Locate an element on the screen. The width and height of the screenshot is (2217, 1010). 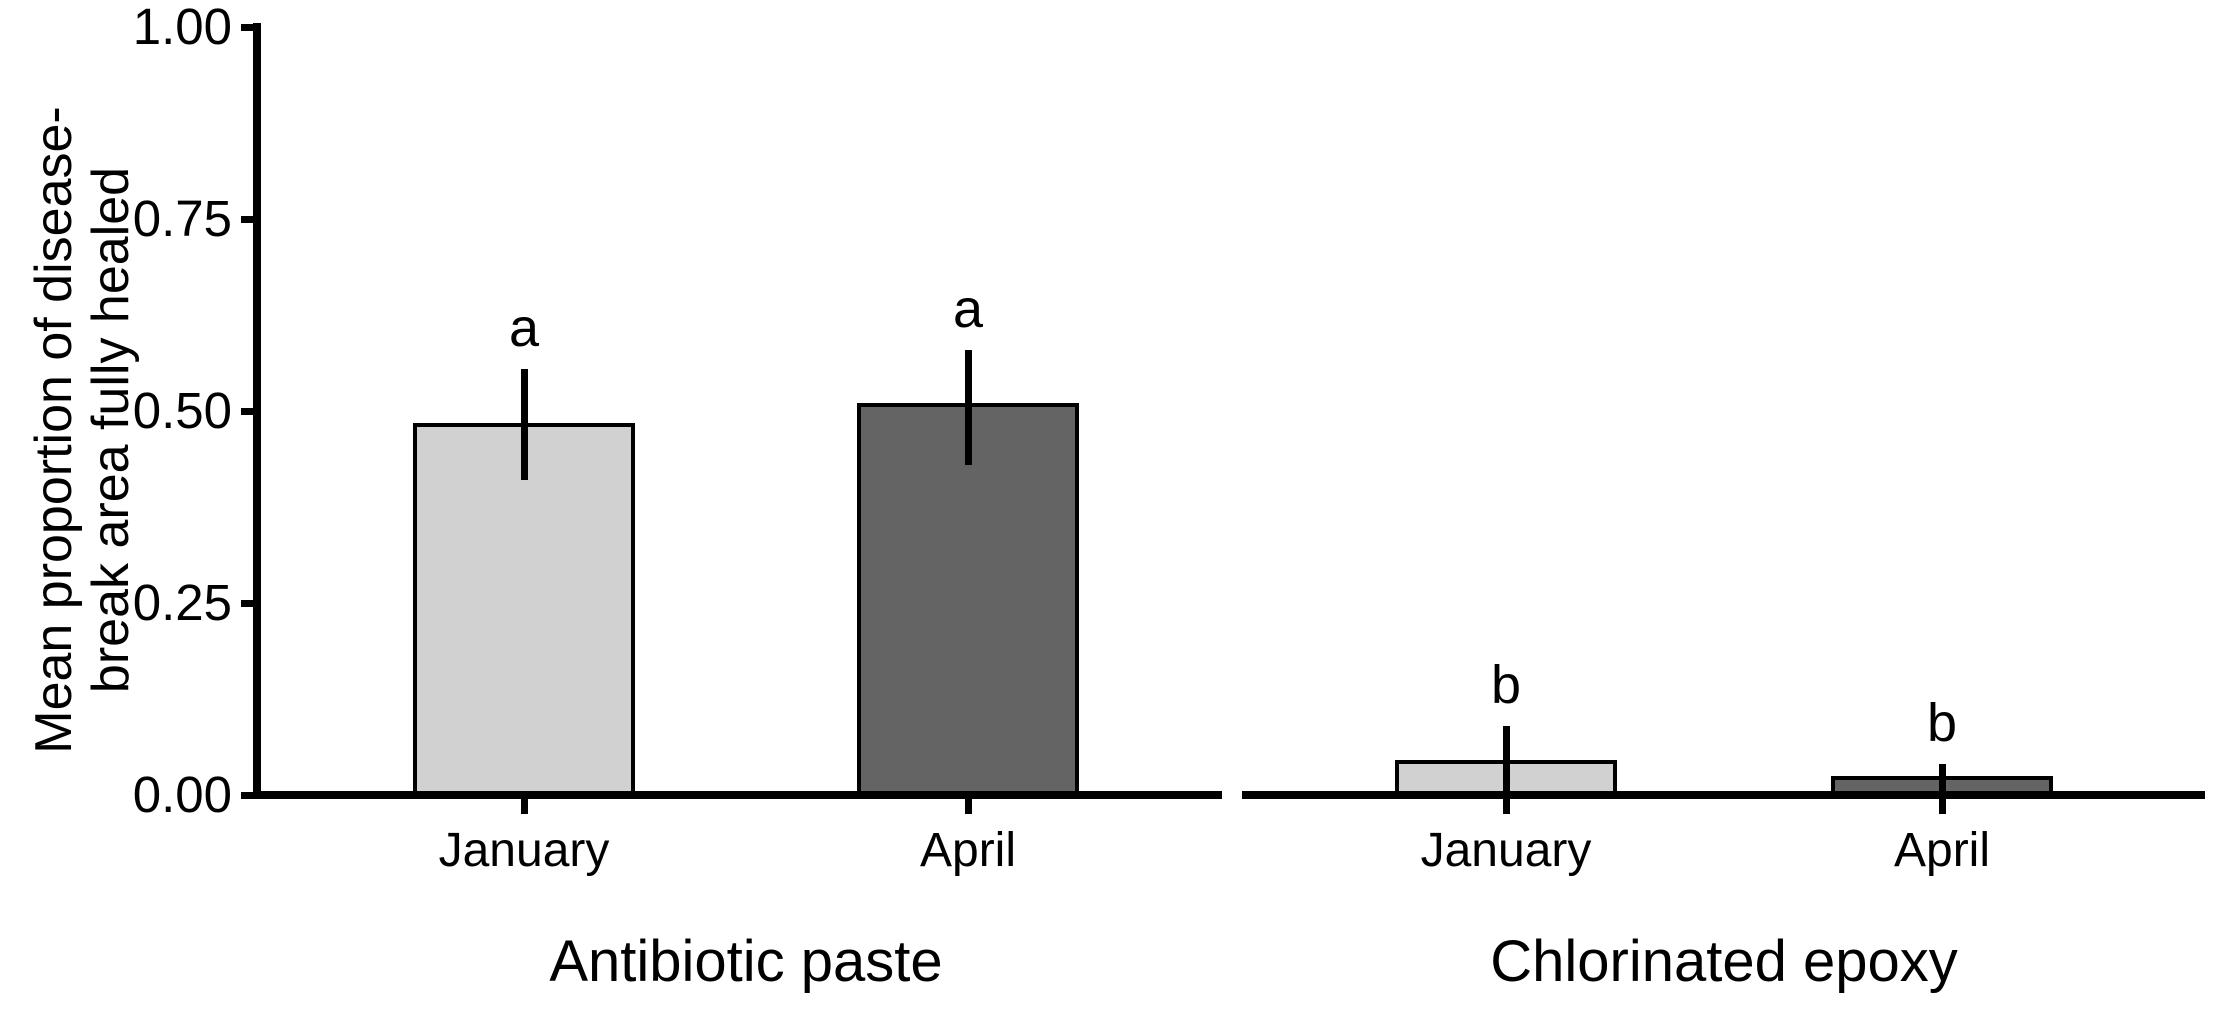
y-tick-label: 0.75 is located at coordinates (182, 218).